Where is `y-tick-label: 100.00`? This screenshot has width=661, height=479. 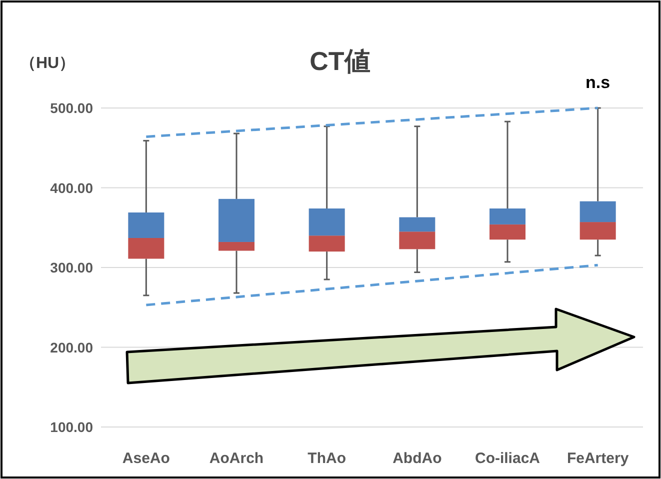 y-tick-label: 100.00 is located at coordinates (72, 427).